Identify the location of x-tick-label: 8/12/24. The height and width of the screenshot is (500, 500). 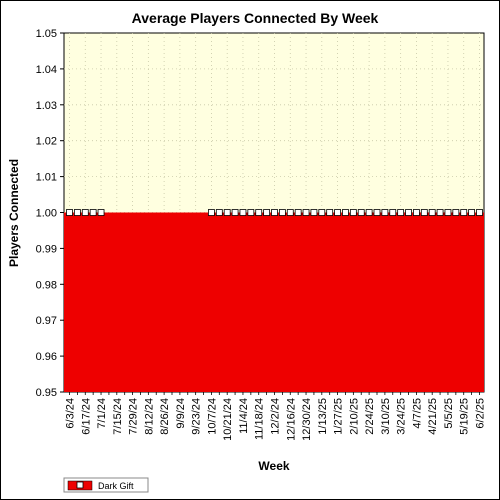
(149, 416).